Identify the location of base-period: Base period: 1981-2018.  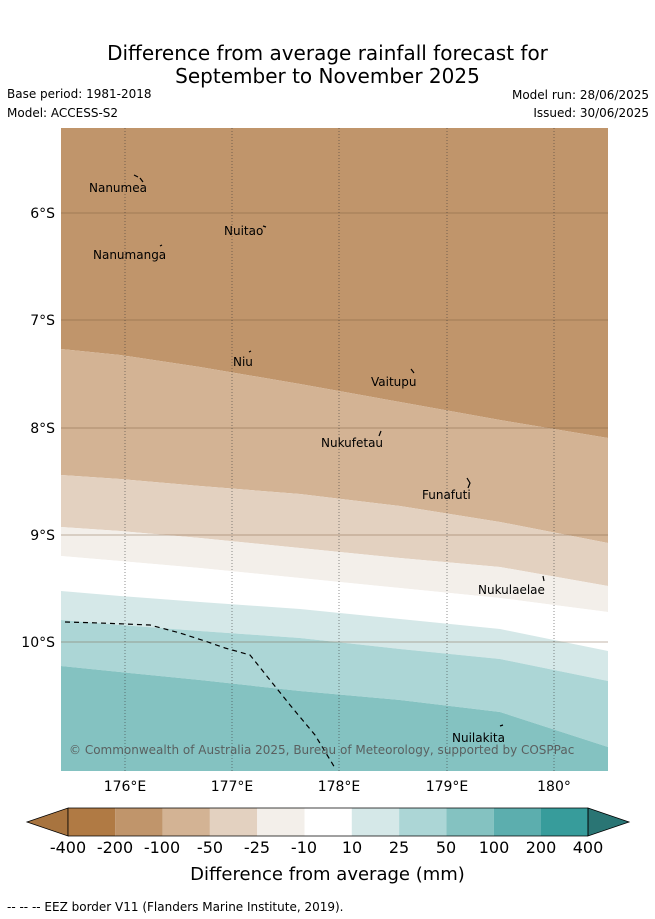
(79, 94).